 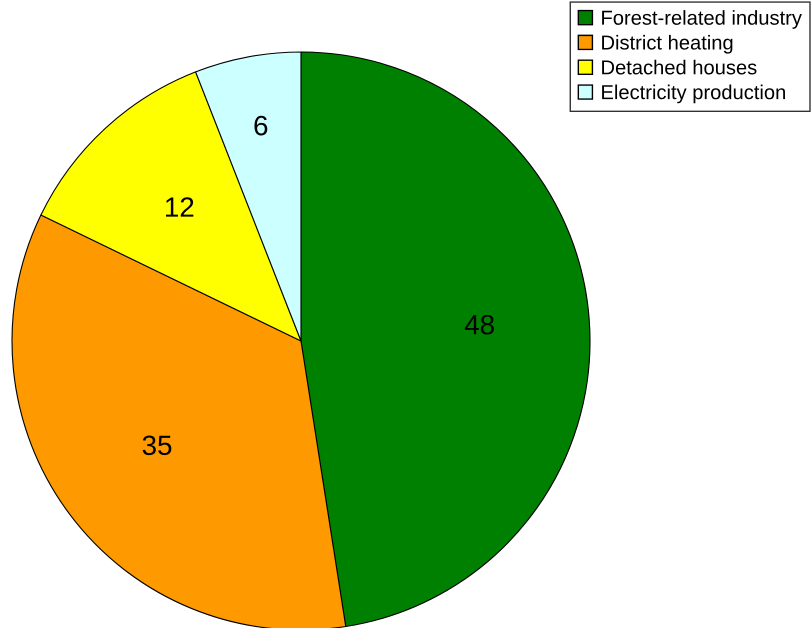 I want to click on data-label: 6, so click(x=261, y=126).